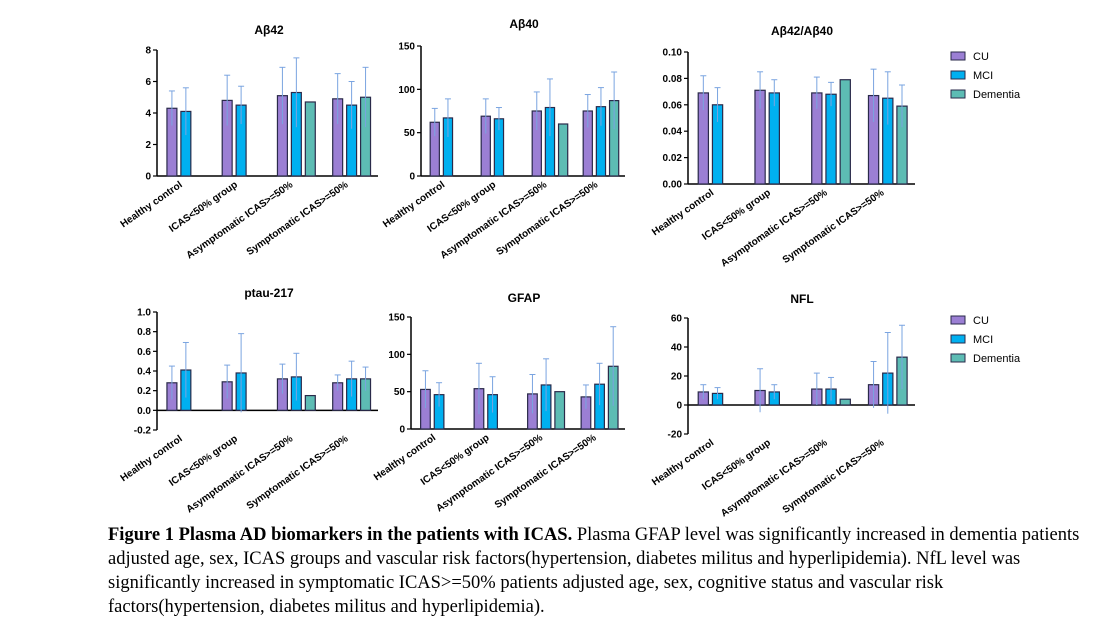 The height and width of the screenshot is (630, 1120). Describe the element at coordinates (673, 53) in the screenshot. I see `y-tick-label: 0.10` at that location.